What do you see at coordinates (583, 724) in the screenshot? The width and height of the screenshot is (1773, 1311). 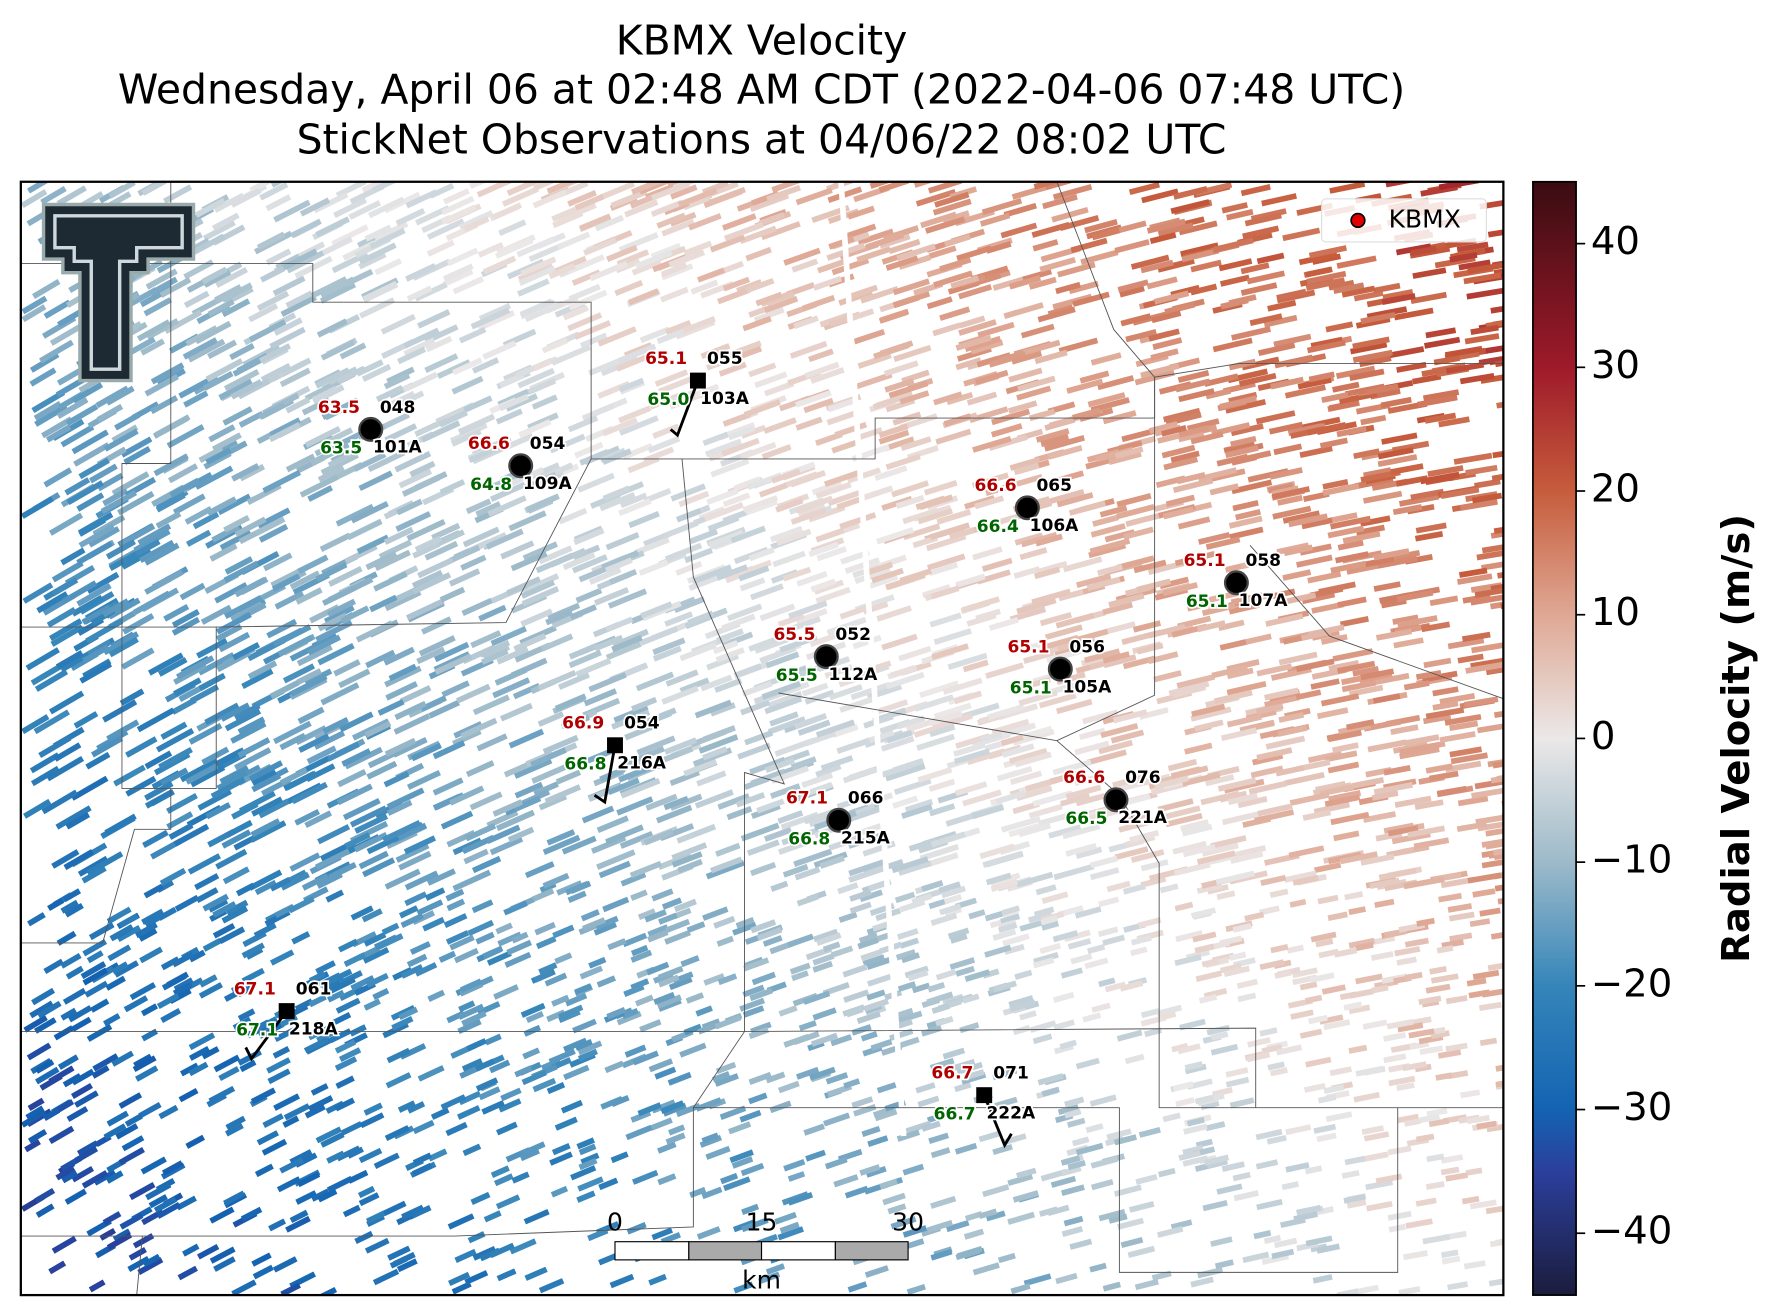 I see `temperature: 66.9` at bounding box center [583, 724].